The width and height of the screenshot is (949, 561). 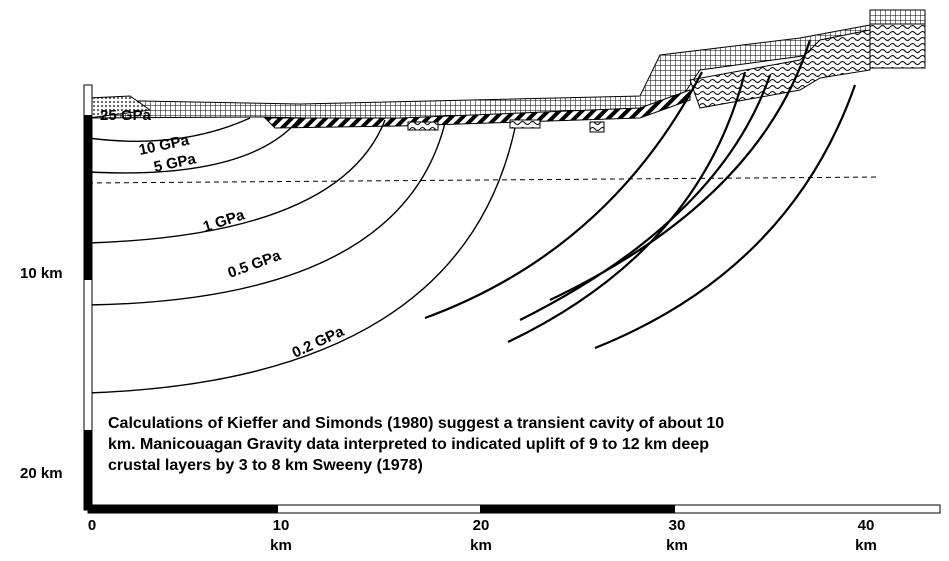 I want to click on depth-label: 20 km, so click(x=41, y=473).